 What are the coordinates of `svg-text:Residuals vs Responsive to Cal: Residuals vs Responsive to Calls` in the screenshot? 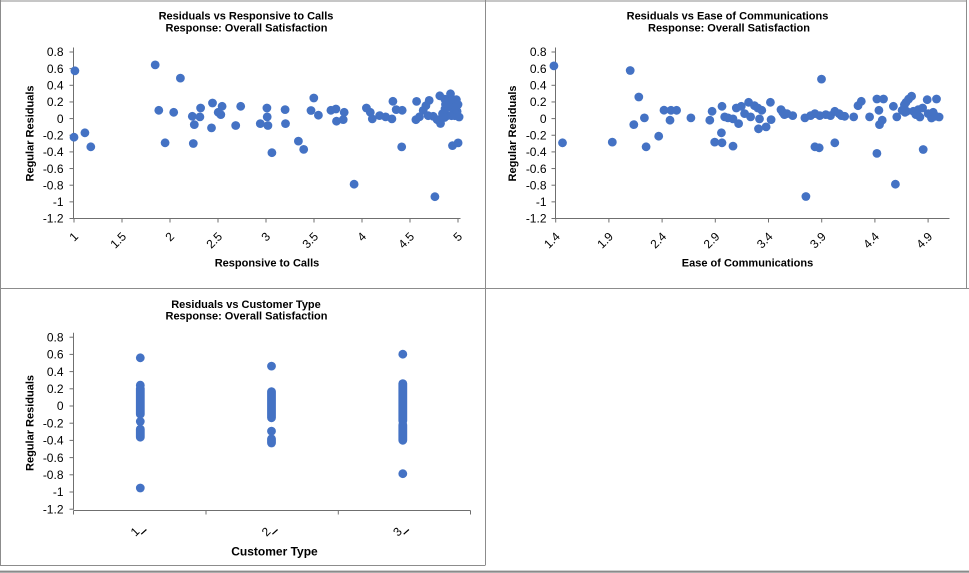 It's located at (246, 16).